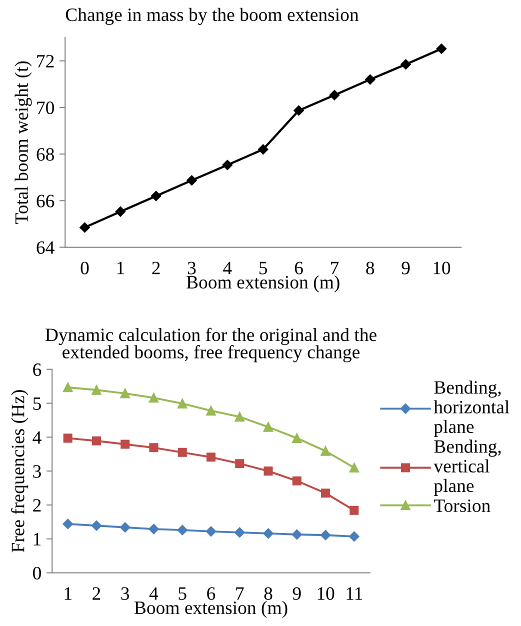 This screenshot has height=626, width=521. I want to click on y-tick-label: 2, so click(37, 505).